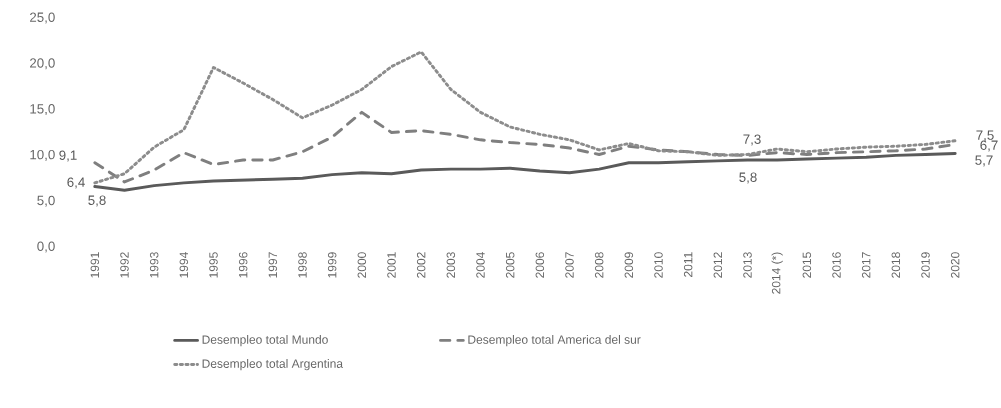  What do you see at coordinates (554, 341) in the screenshot?
I see `legend-label: Desempleo total America del sur` at bounding box center [554, 341].